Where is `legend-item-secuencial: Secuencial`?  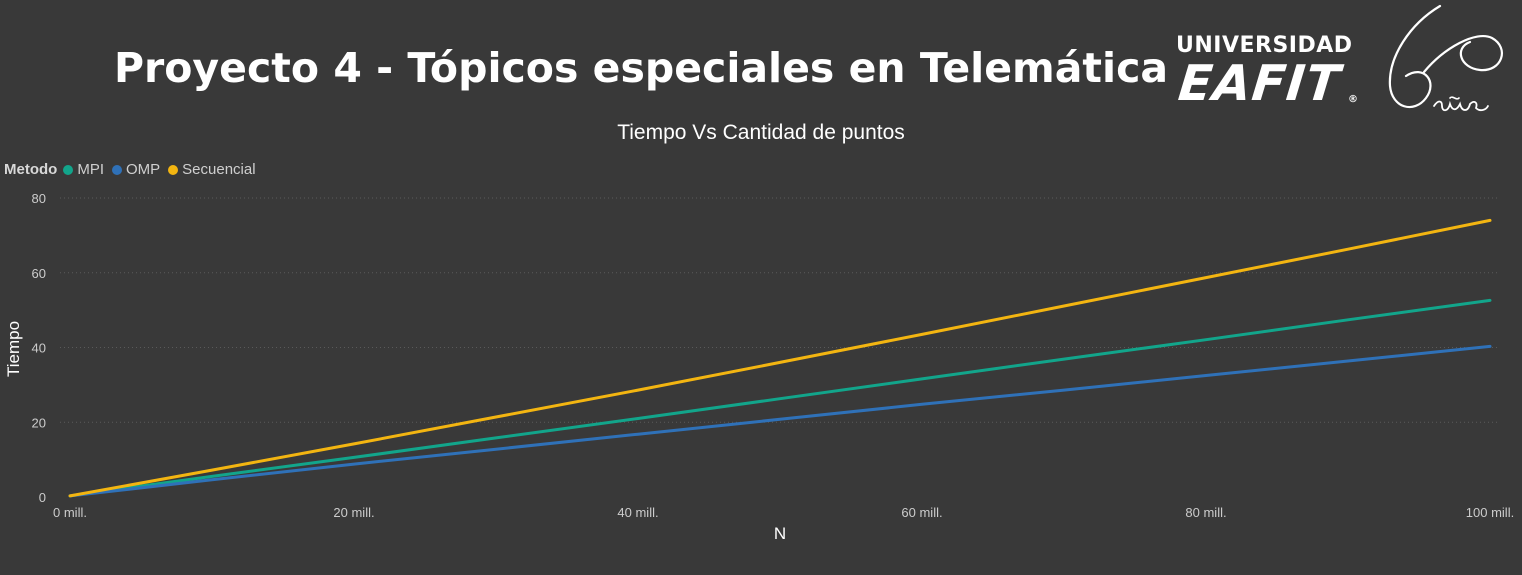
legend-item-secuencial: Secuencial is located at coordinates (212, 169).